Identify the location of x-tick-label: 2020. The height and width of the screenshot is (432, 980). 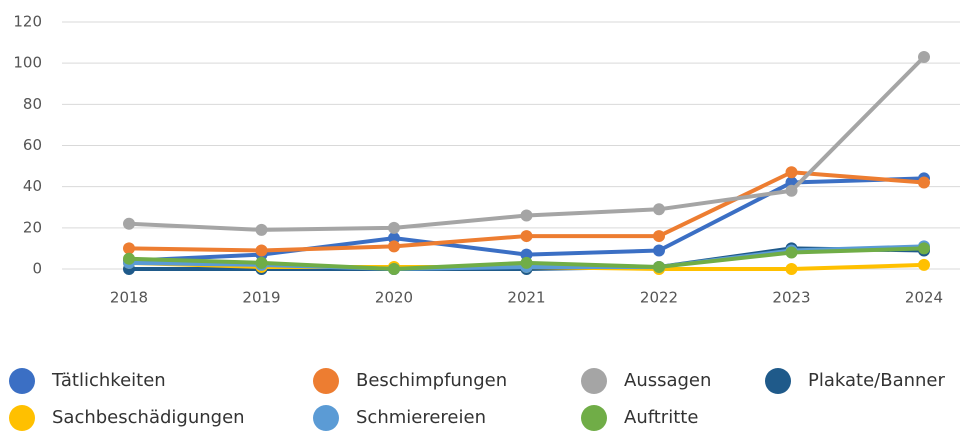
(394, 298).